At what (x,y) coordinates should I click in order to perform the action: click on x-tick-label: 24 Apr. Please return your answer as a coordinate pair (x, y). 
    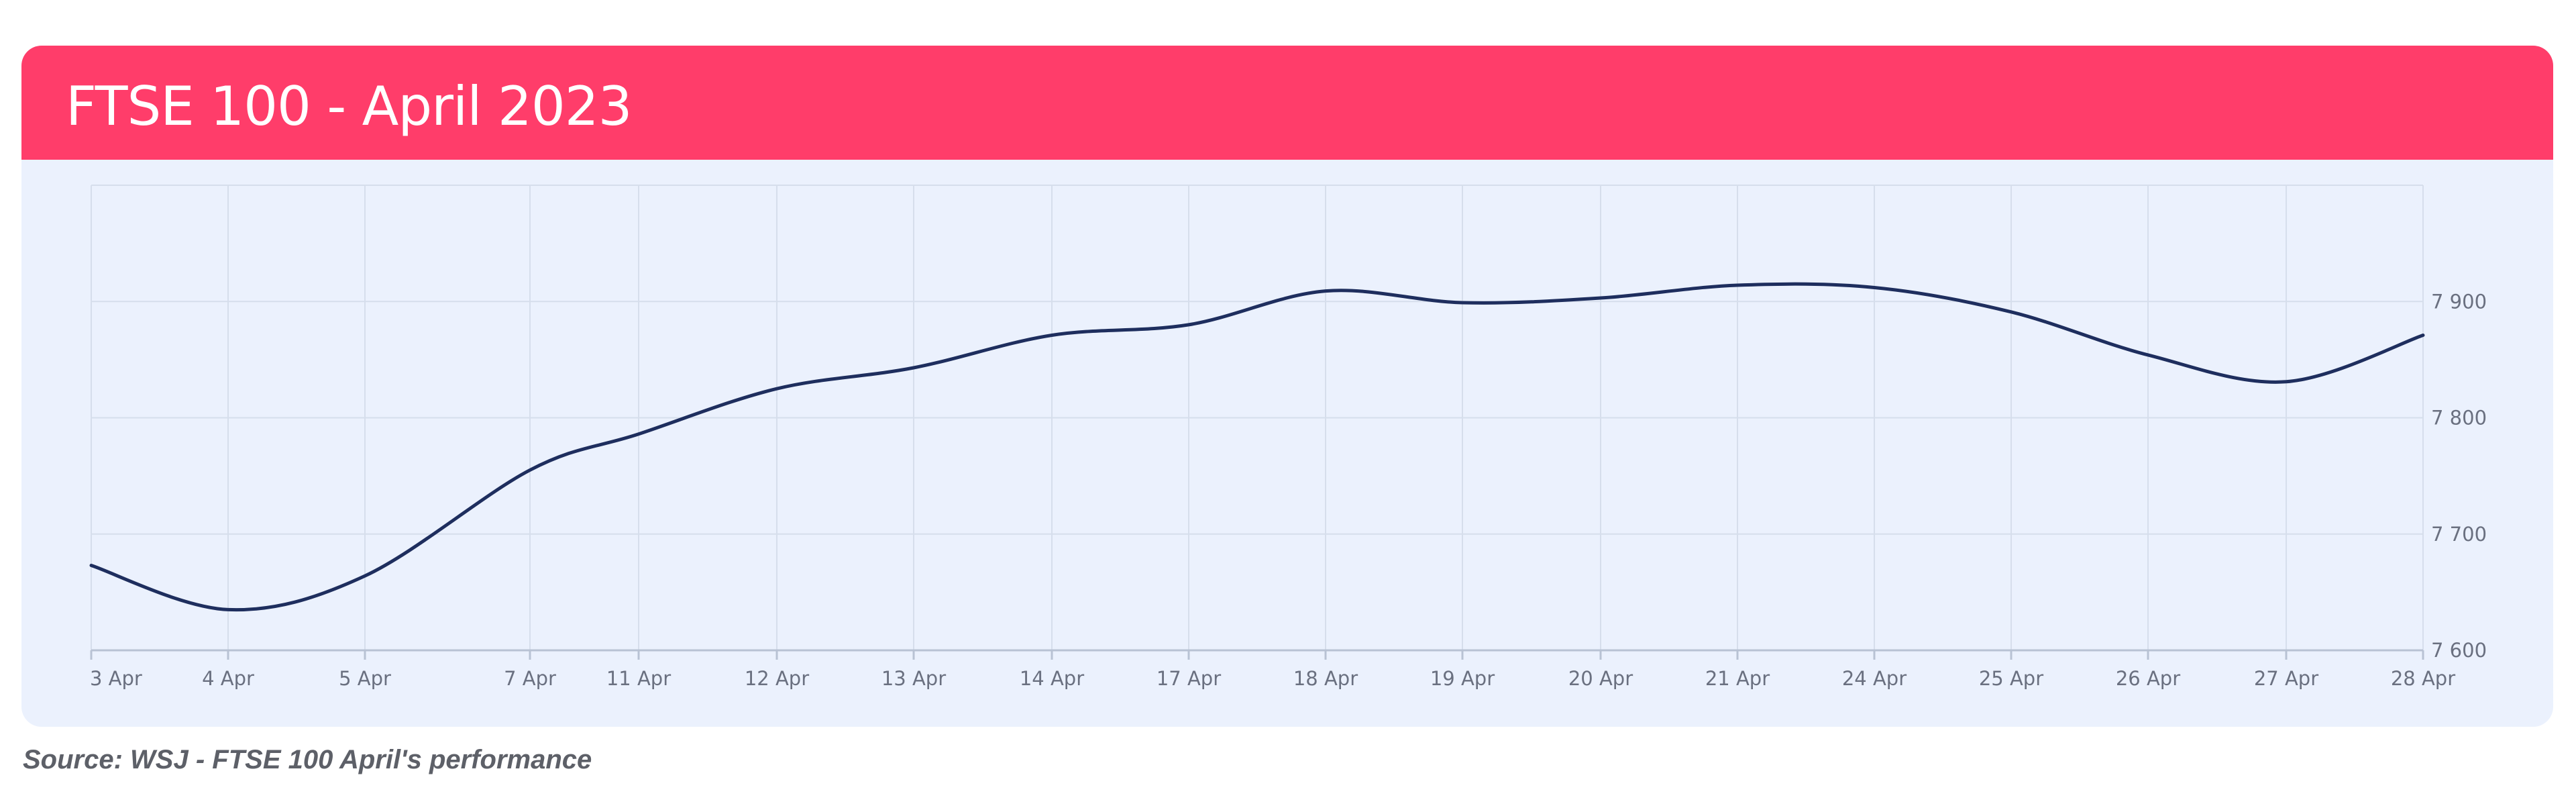
    Looking at the image, I should click on (1874, 678).